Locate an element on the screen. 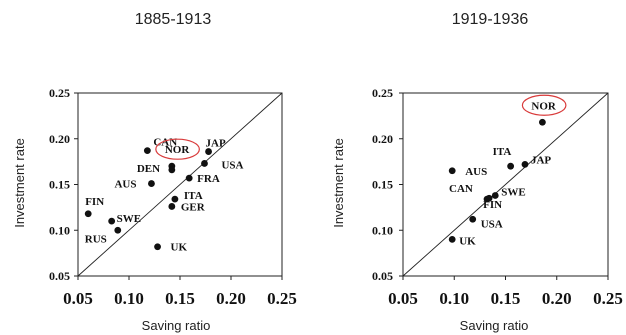 The height and width of the screenshot is (335, 626). panel-title: 1885-1913 is located at coordinates (173, 19).